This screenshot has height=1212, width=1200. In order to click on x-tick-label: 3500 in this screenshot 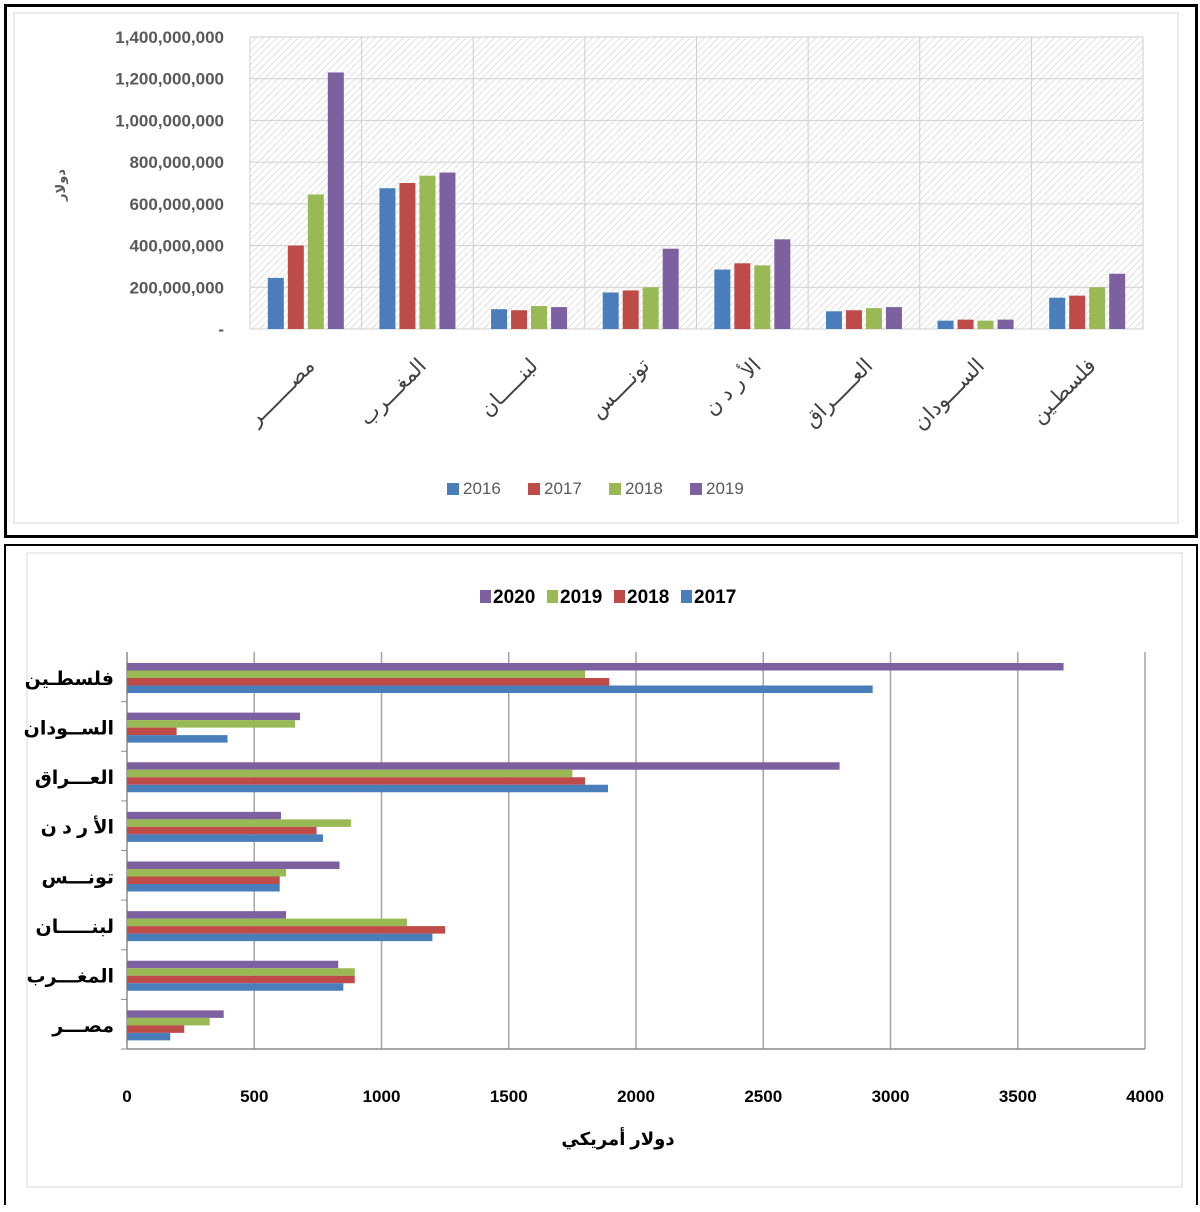, I will do `click(1018, 1096)`.